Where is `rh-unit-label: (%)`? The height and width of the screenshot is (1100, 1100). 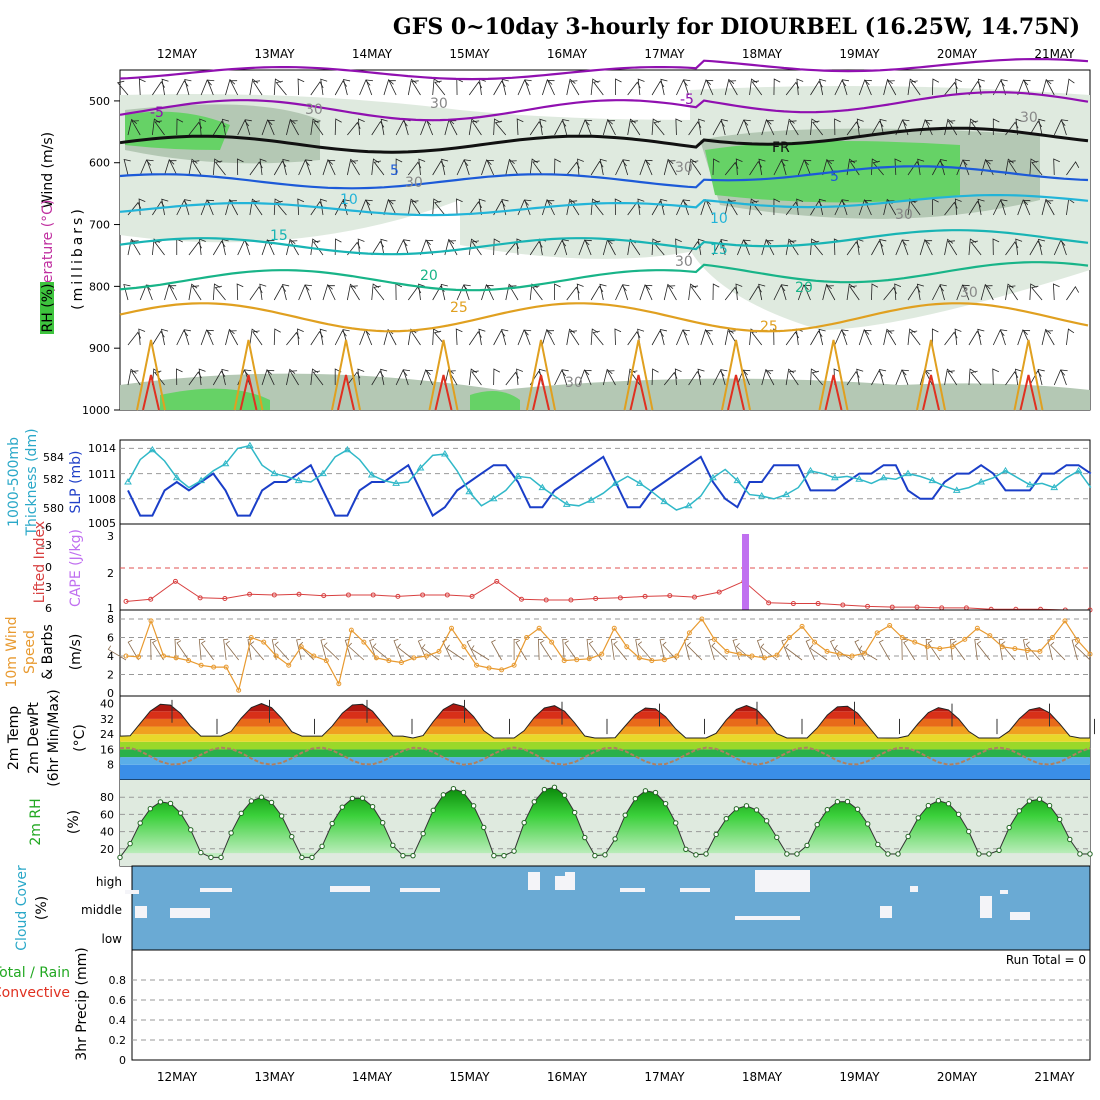
rh-unit-label: (%) is located at coordinates (74, 822).